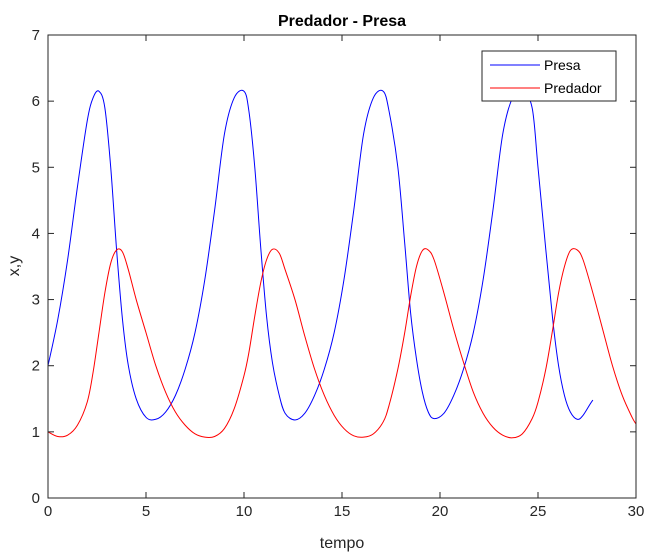  I want to click on y-tick-label: 2, so click(36, 366).